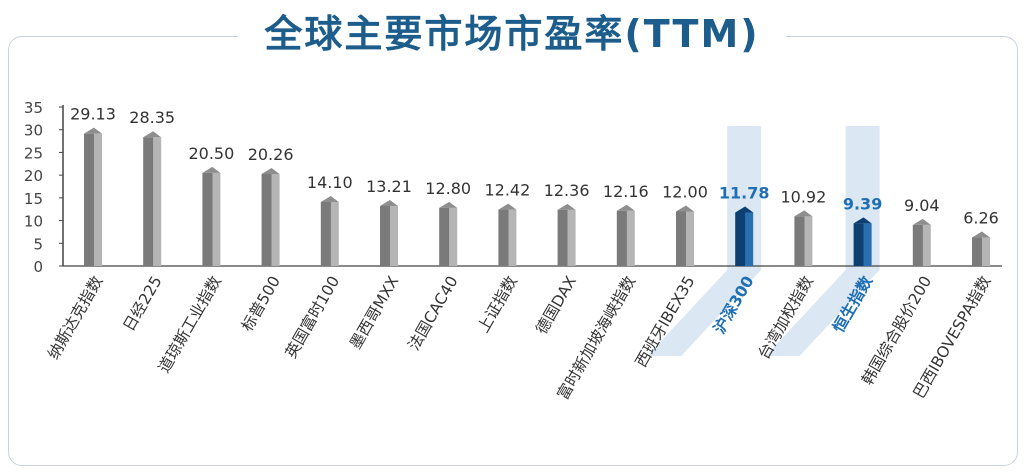 This screenshot has width=1024, height=473. I want to click on category-label: 墨西哥MXX, so click(374, 313).